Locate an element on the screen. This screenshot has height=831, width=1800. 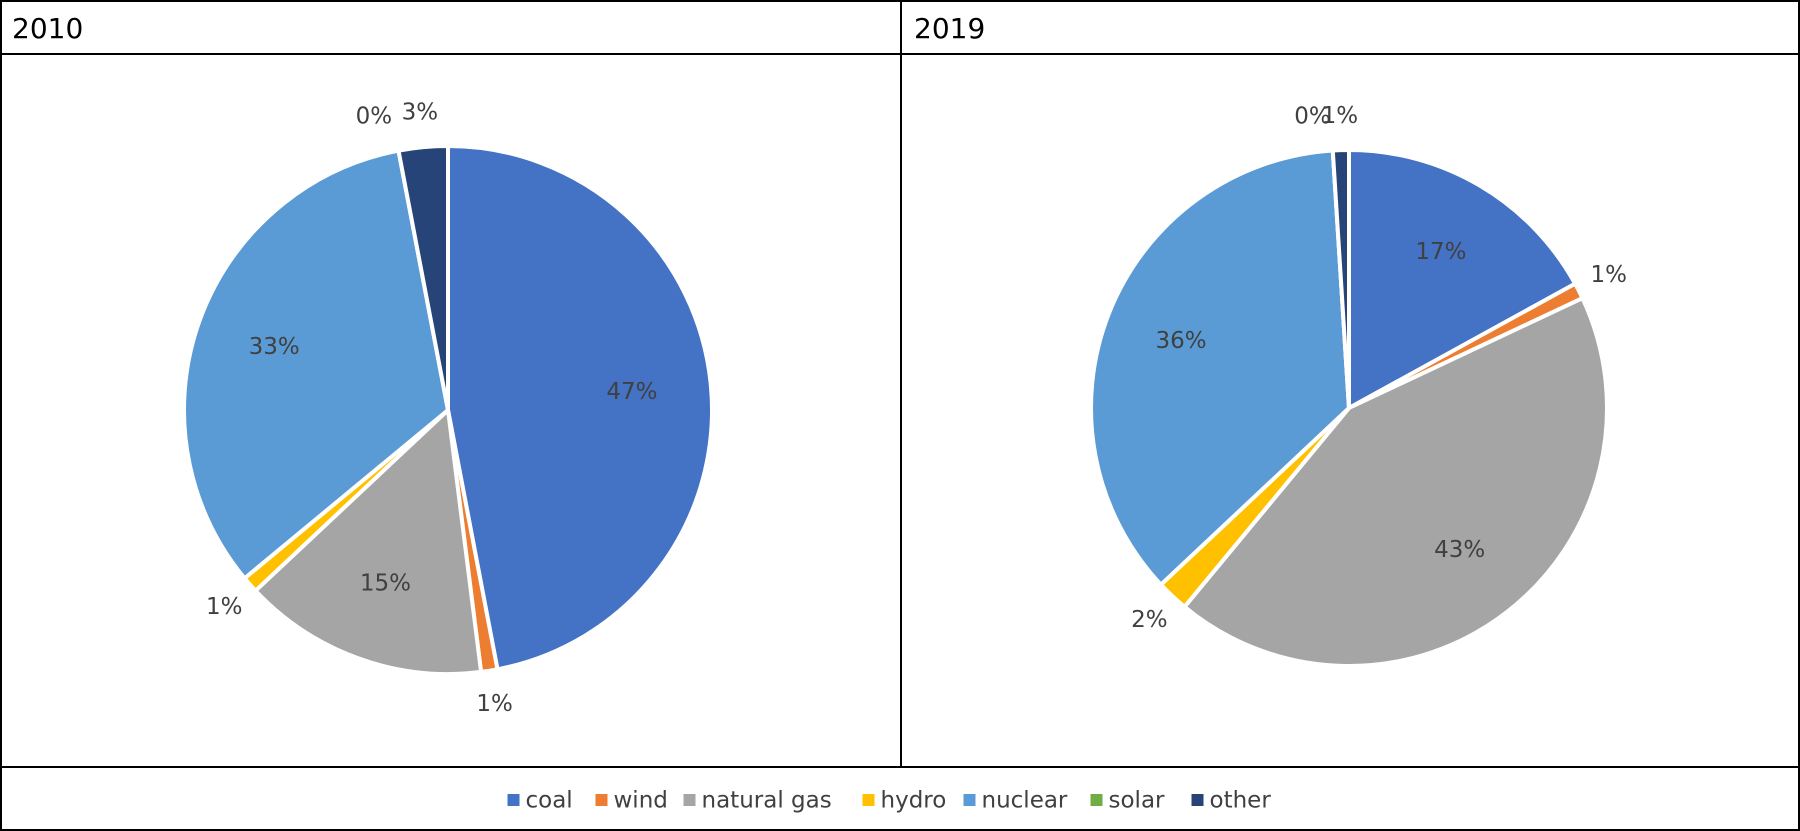
legend-label: other is located at coordinates (1241, 801).